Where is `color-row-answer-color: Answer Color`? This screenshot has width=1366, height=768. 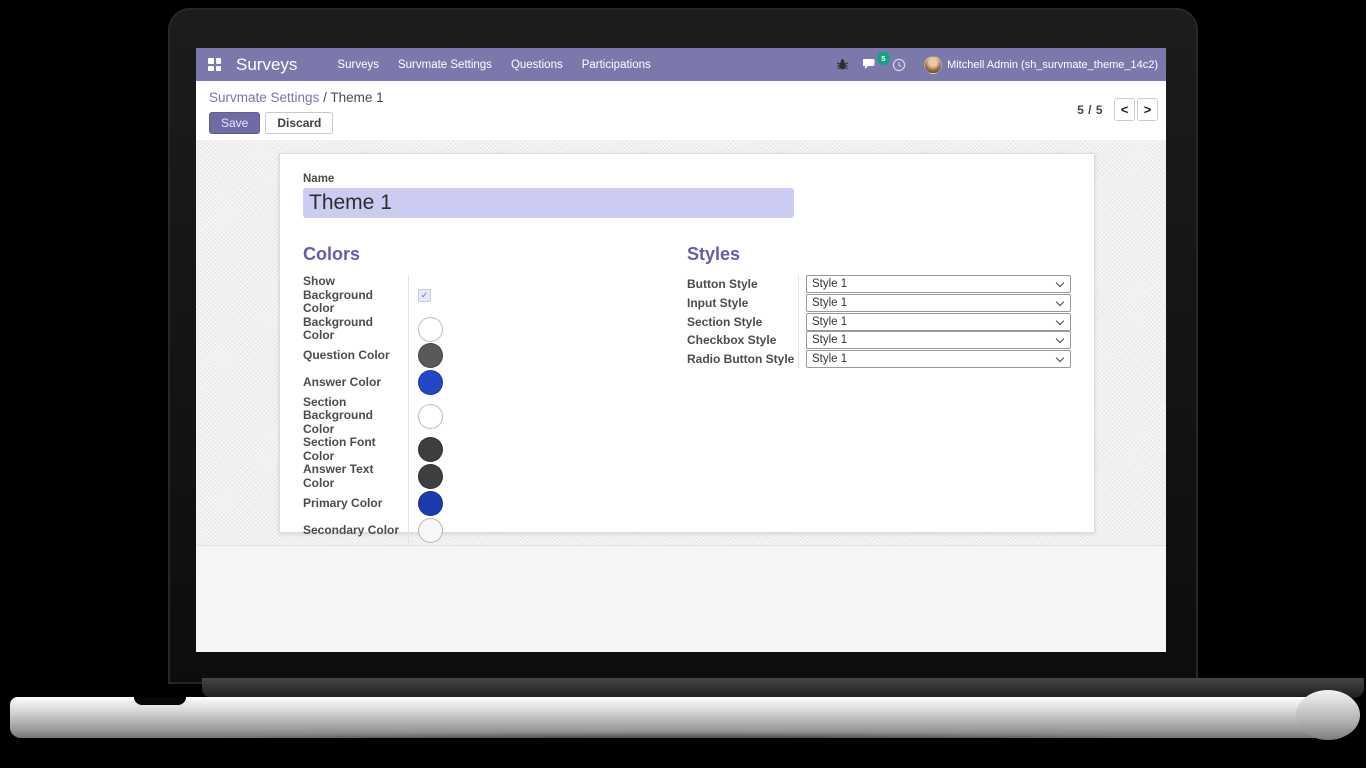 color-row-answer-color: Answer Color is located at coordinates (495, 382).